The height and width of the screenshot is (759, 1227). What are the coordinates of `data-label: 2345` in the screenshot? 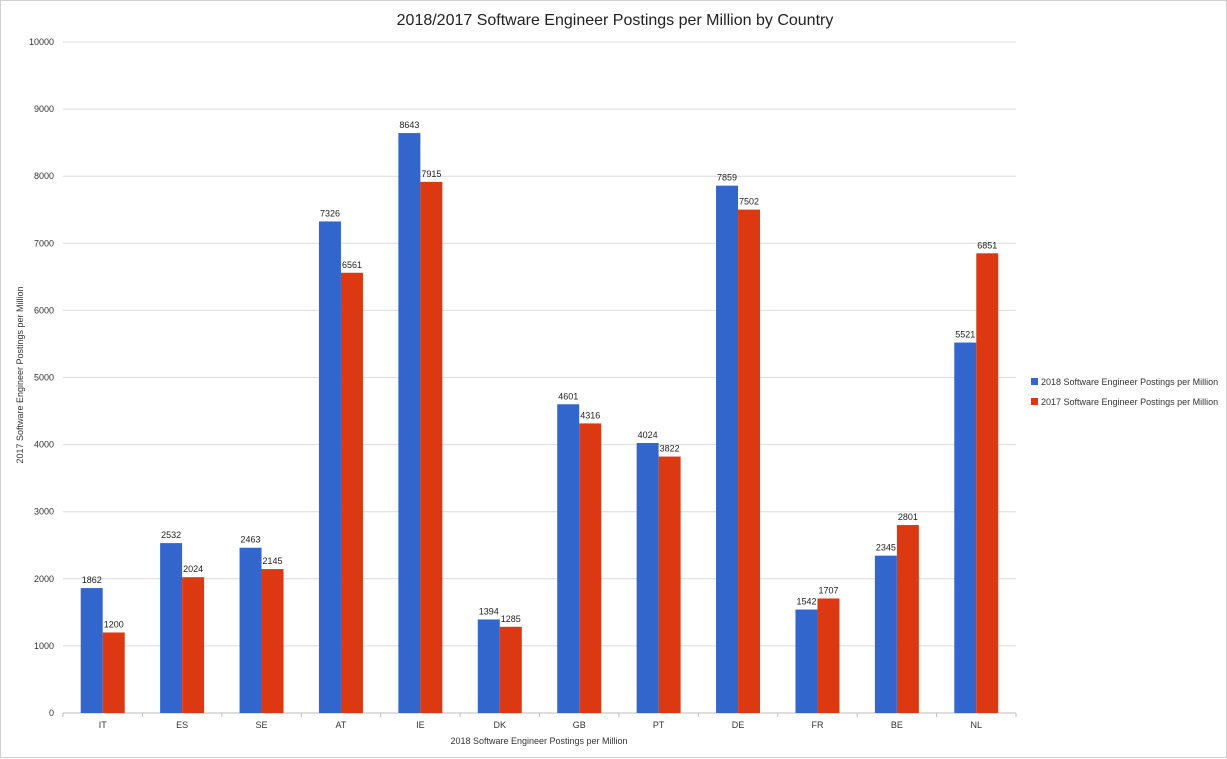 It's located at (886, 548).